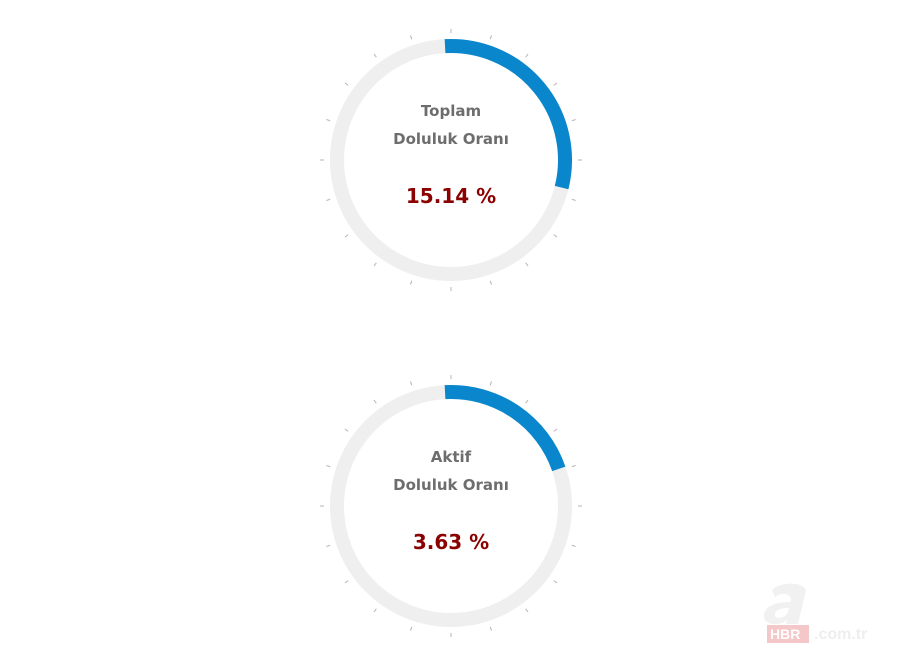 The width and height of the screenshot is (900, 654). I want to click on gauge-toplam: Toplam Doluluk Oranı 15.14 %, so click(451, 160).